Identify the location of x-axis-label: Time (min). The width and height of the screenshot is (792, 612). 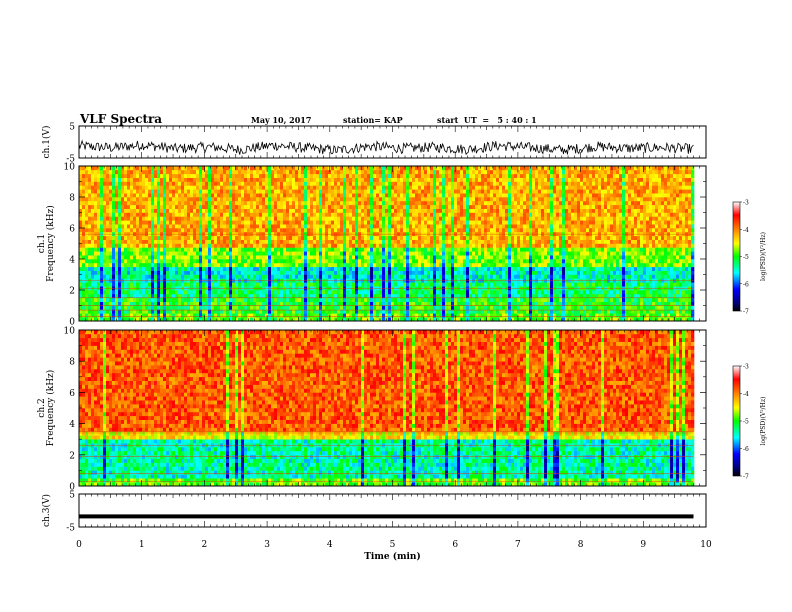
(392, 556).